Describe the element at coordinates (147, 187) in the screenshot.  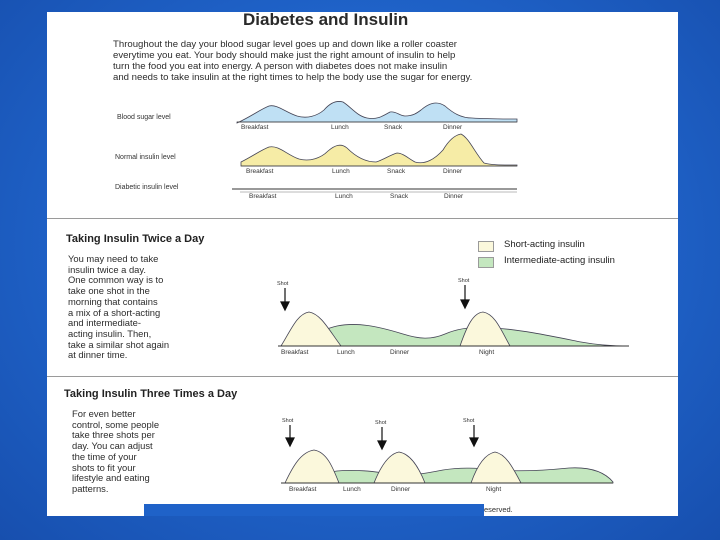
I see `row-label-diabetic-insulin: Diabetic insulin level` at that location.